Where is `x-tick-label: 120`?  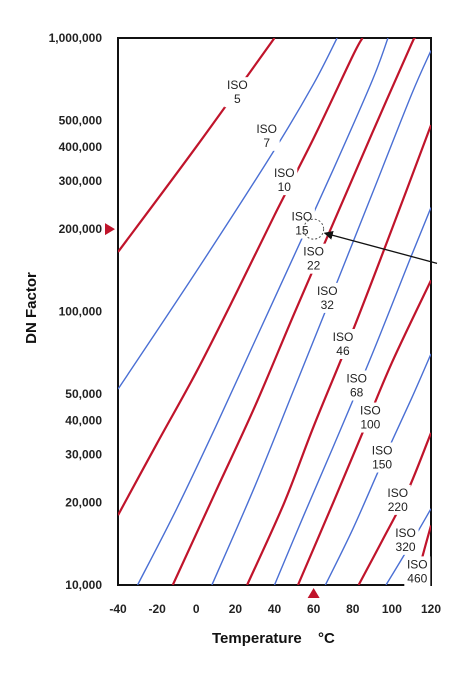
x-tick-label: 120 is located at coordinates (431, 609).